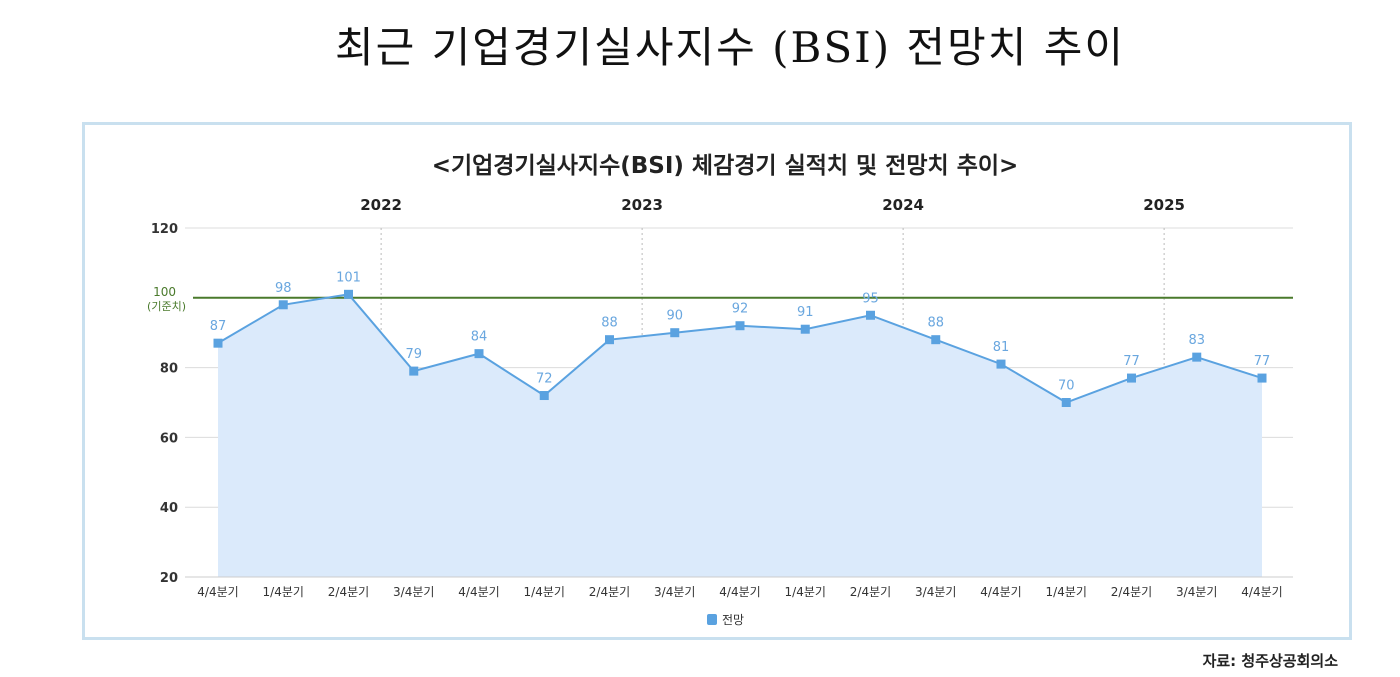 This screenshot has height=677, width=1400. I want to click on year-label: 2022, so click(381, 205).